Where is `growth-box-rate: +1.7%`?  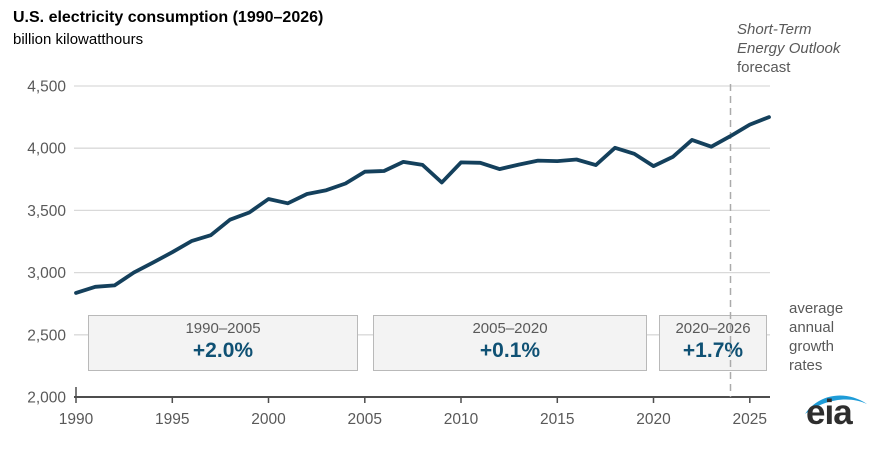 growth-box-rate: +1.7% is located at coordinates (713, 350).